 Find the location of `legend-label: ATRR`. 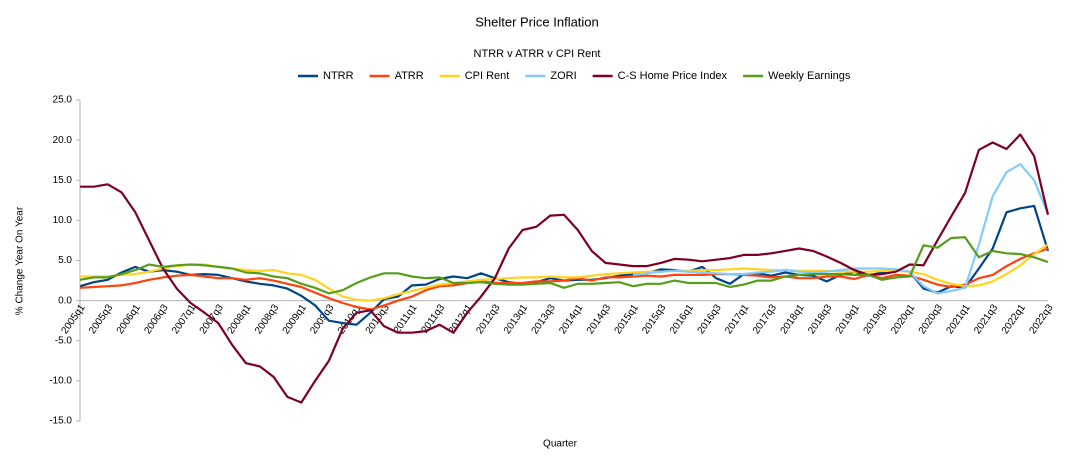

legend-label: ATRR is located at coordinates (409, 76).